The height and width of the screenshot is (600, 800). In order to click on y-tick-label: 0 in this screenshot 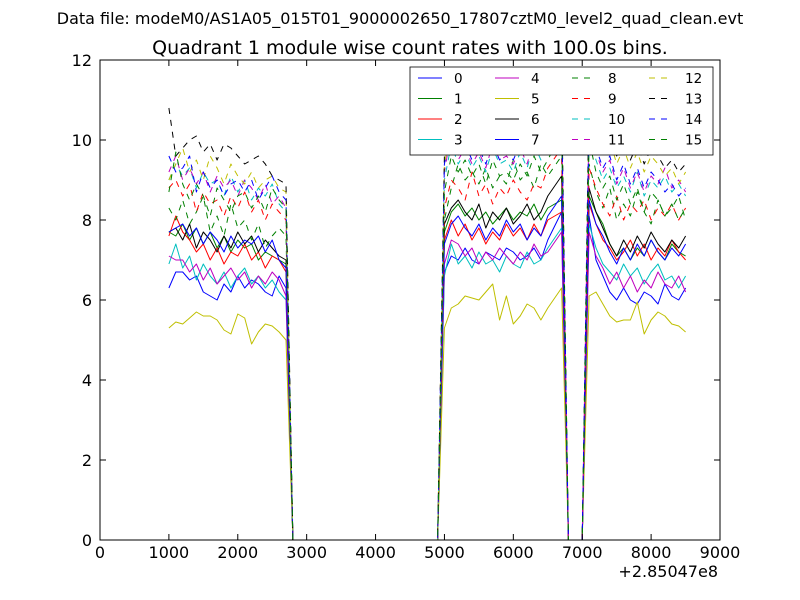, I will do `click(87, 540)`.